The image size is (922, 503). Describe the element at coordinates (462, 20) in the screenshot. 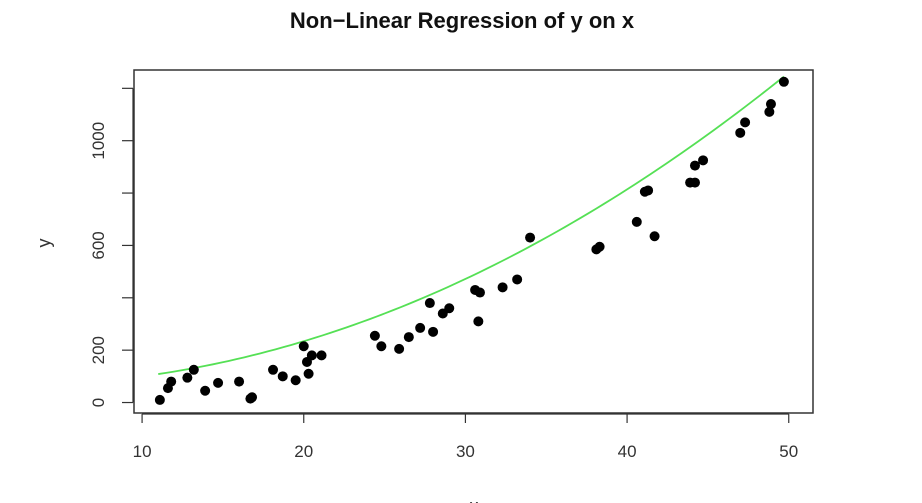

I see `chart-title: Non−Linear Regression of y on x` at that location.